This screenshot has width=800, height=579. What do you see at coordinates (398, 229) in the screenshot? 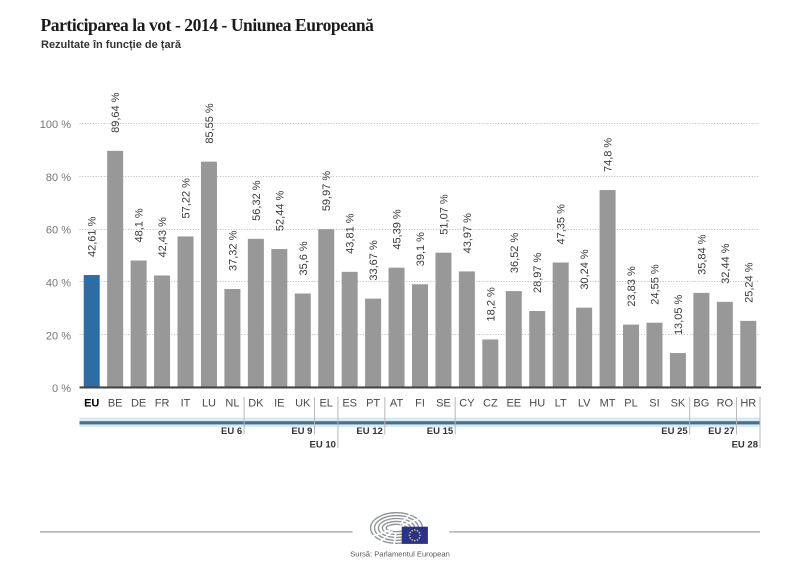
I see `svg-text: 45,39 %` at bounding box center [398, 229].